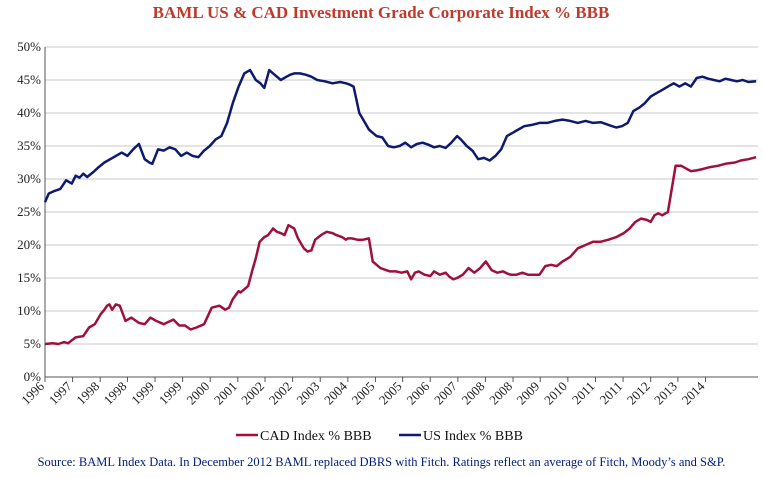 Image resolution: width=763 pixels, height=478 pixels. What do you see at coordinates (473, 436) in the screenshot?
I see `legend-label-us: US Index % BBB` at bounding box center [473, 436].